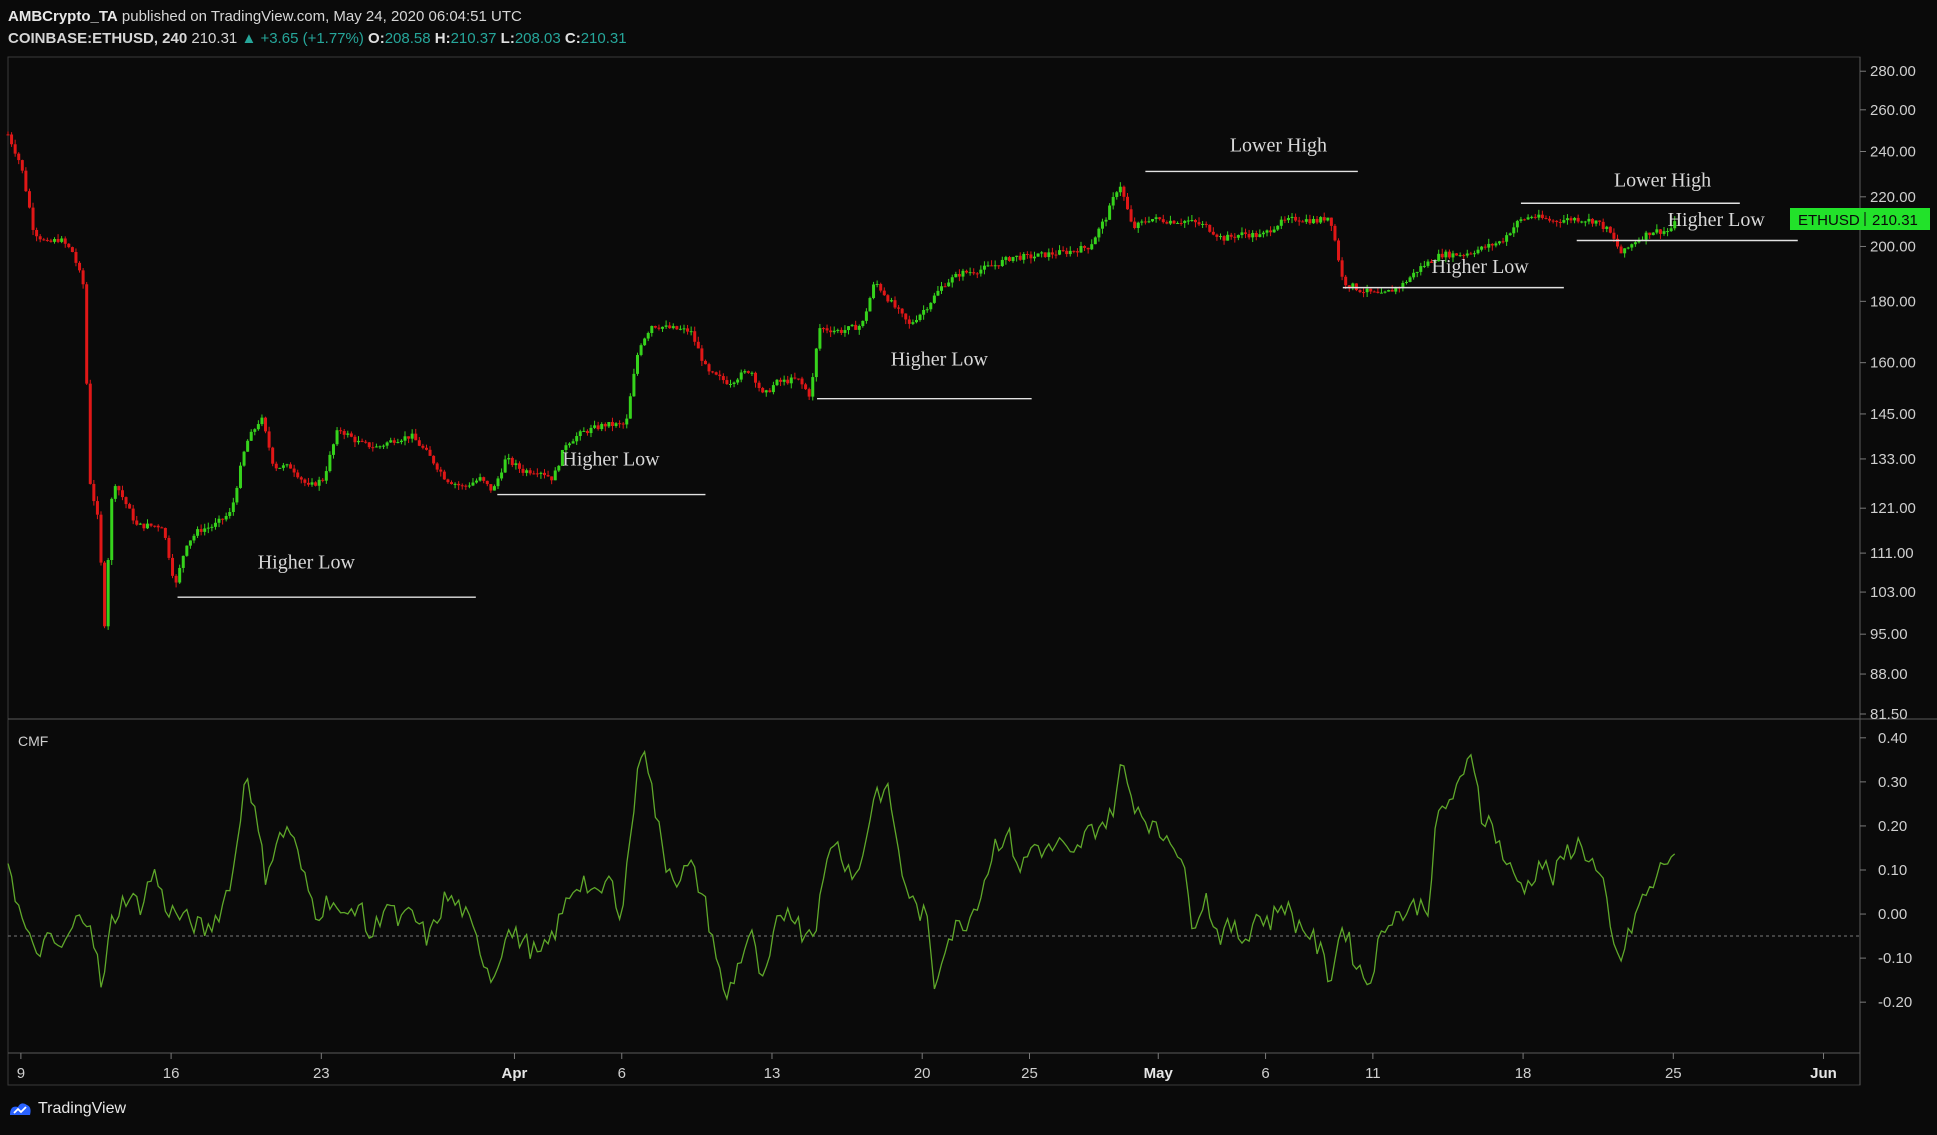 Image resolution: width=1937 pixels, height=1135 pixels. I want to click on time-axis: 9 16 23 Apr 6 13 20 25 May 6 11 18 25 Jun, so click(927, 1067).